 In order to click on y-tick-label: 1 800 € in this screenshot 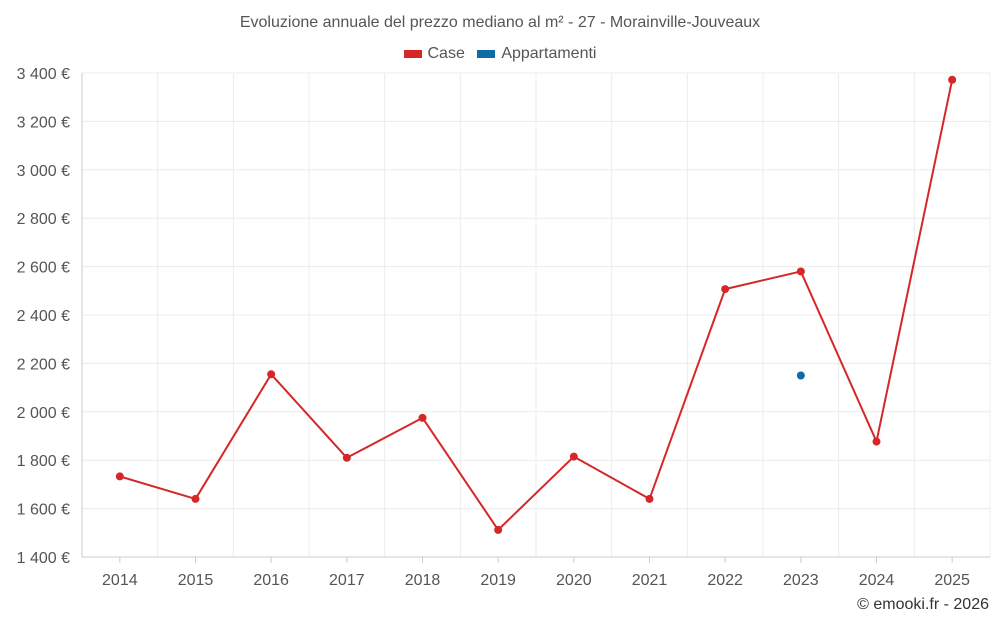, I will do `click(43, 461)`.